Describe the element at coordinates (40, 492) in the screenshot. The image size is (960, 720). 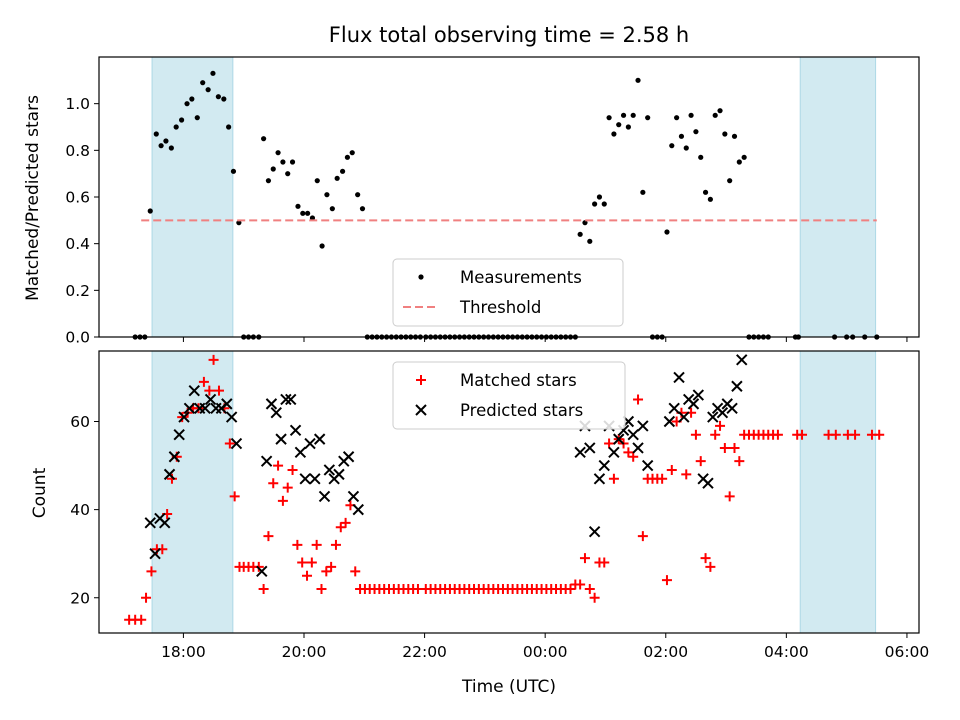
I see `bottom-y-axis-label: Count` at that location.